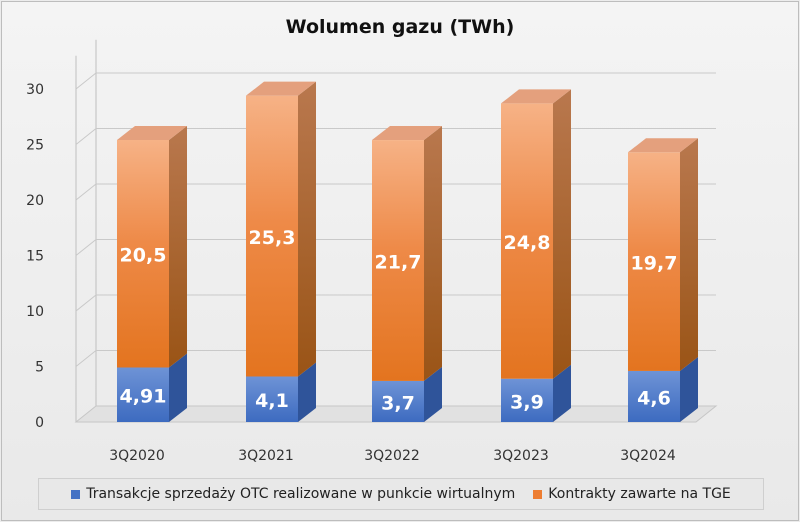 The image size is (800, 522). Describe the element at coordinates (143, 397) in the screenshot. I see `data-label-otc: 4,91` at that location.